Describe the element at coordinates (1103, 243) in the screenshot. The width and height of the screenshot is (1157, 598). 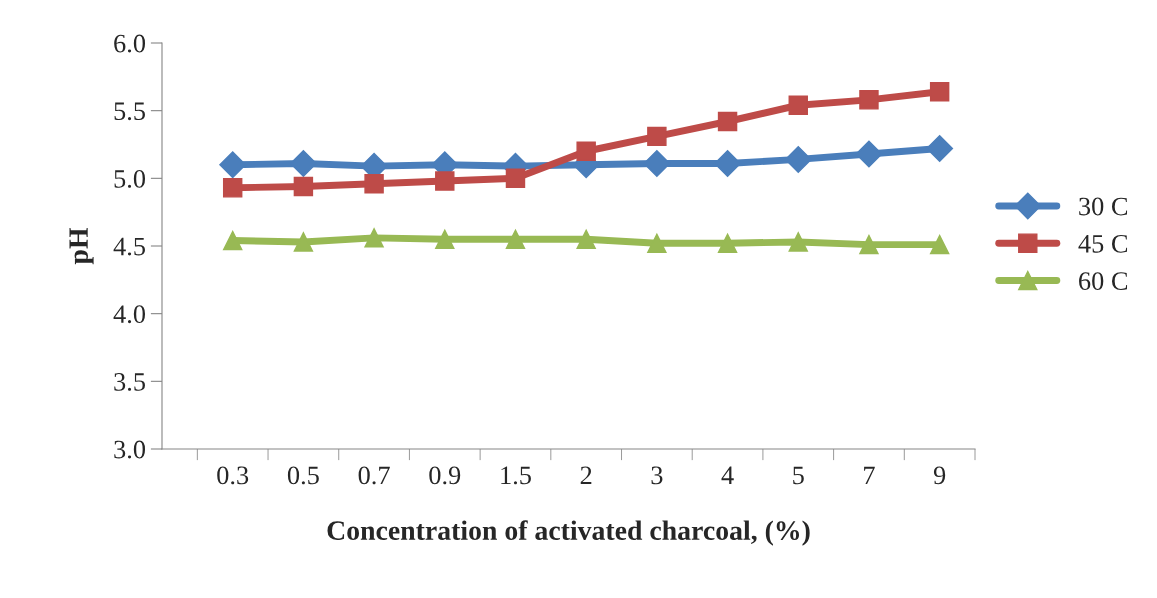
I see `legend-label: 45 C` at that location.